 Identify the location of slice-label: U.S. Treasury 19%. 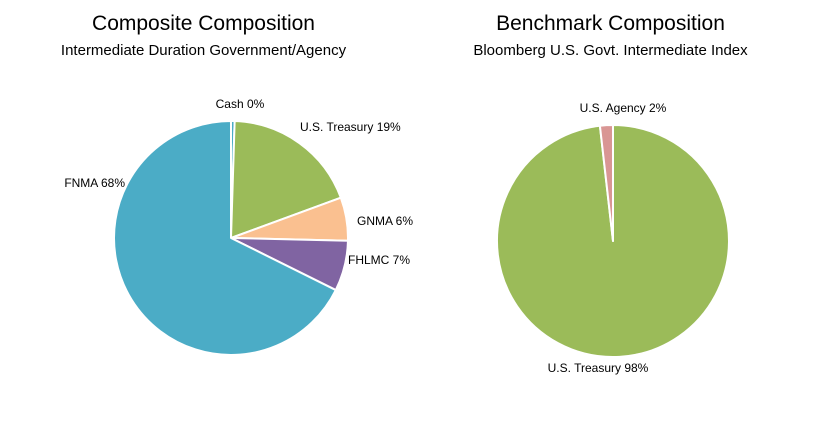
(350, 127).